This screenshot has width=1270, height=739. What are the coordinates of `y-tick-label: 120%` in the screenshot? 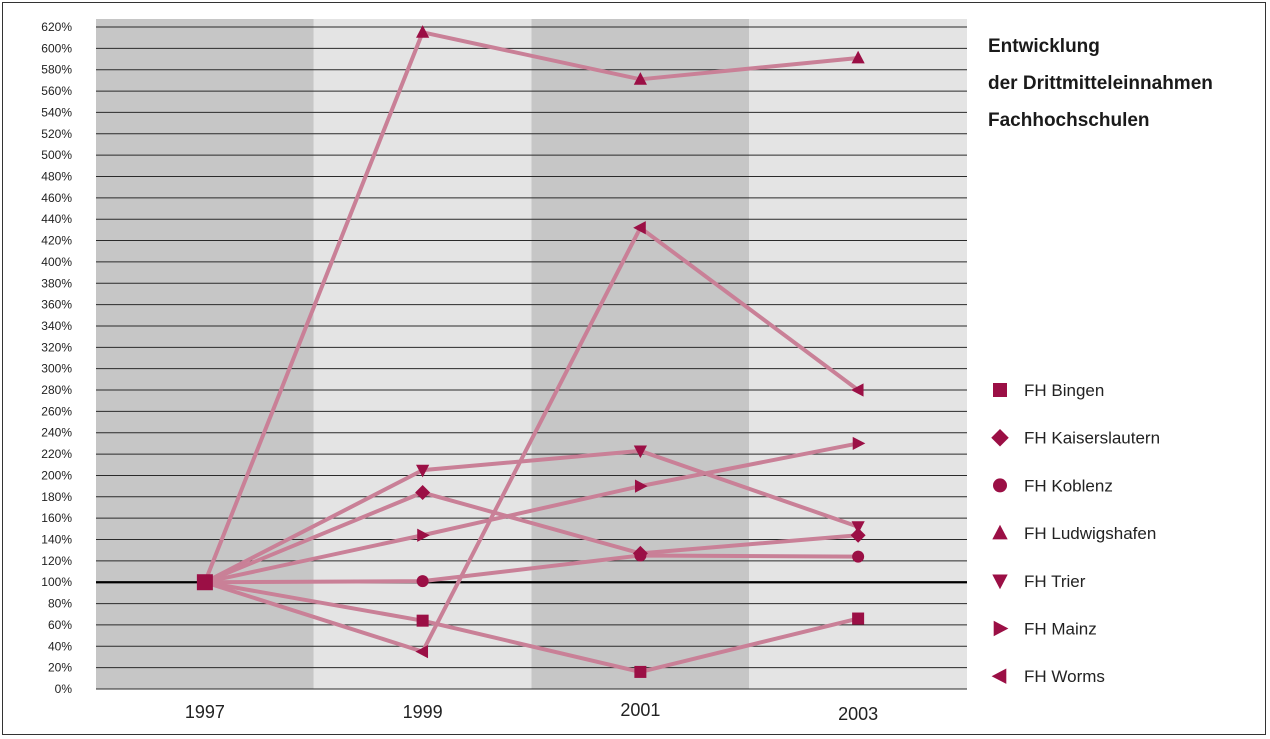 It's located at (56, 561).